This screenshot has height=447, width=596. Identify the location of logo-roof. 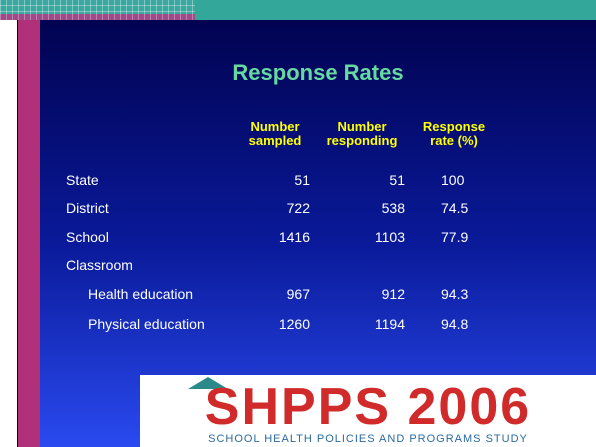
(208, 383).